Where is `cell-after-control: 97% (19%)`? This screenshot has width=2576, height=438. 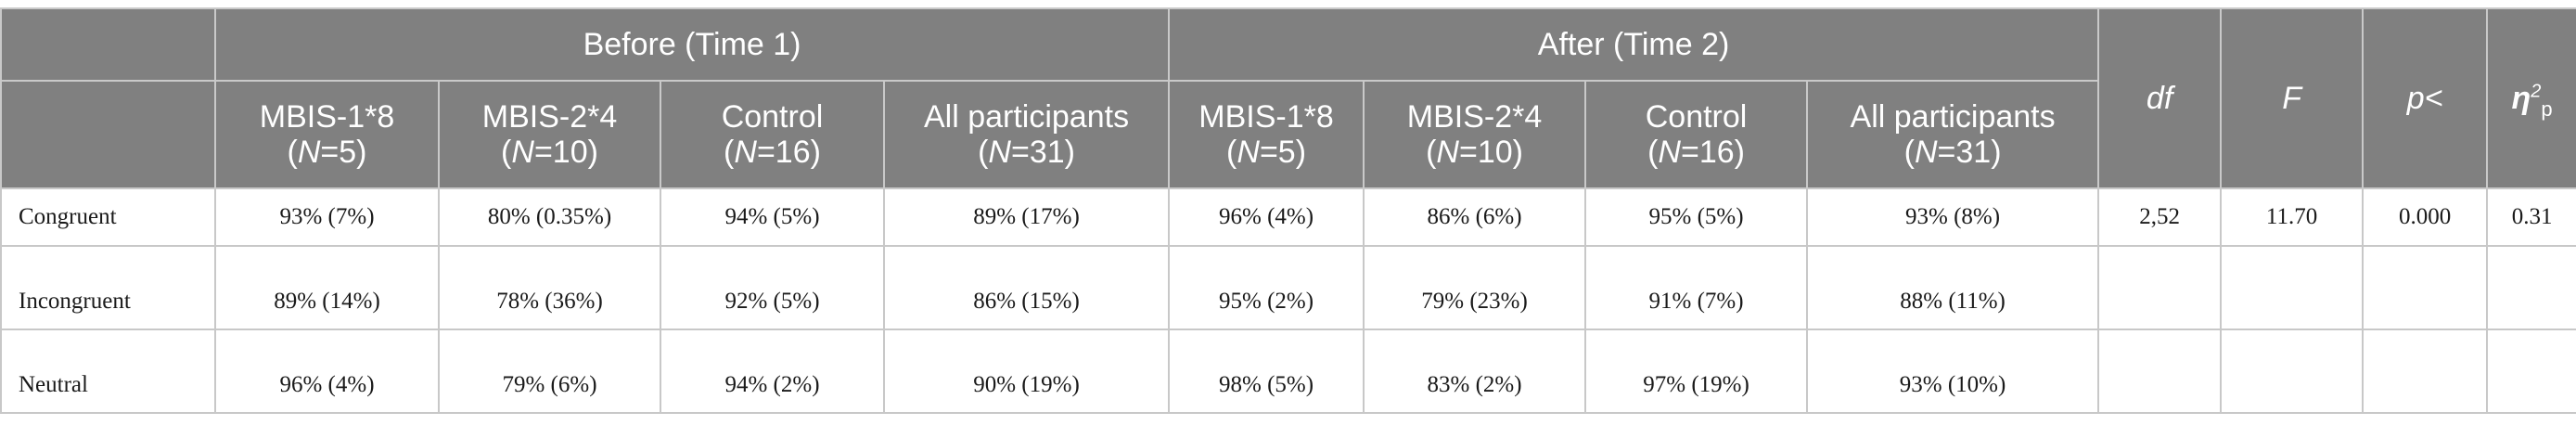
cell-after-control: 97% (19%) is located at coordinates (1696, 371).